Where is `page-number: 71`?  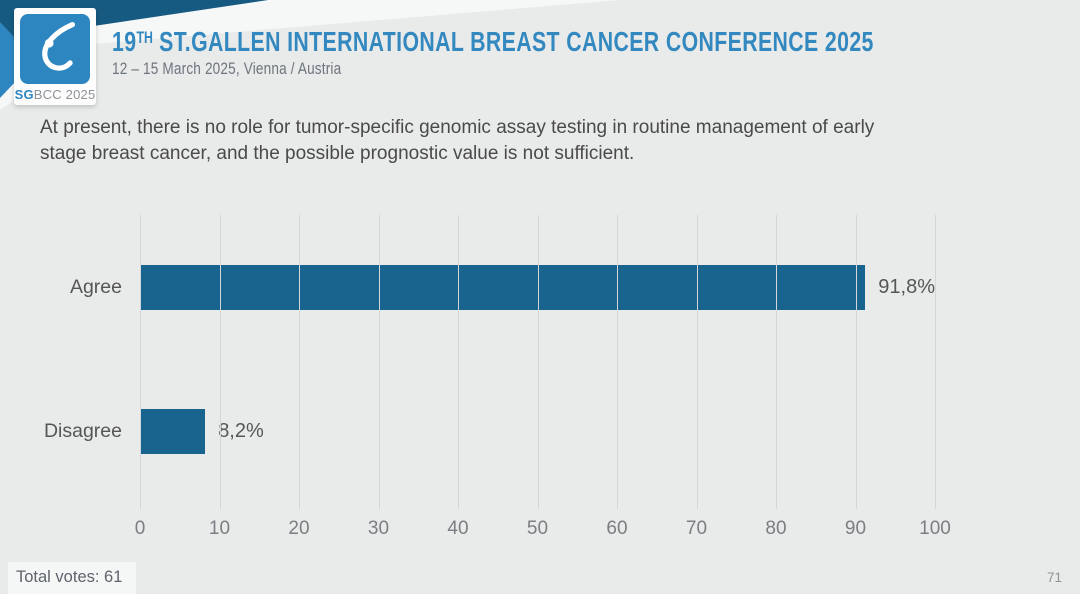
page-number: 71 is located at coordinates (1054, 577).